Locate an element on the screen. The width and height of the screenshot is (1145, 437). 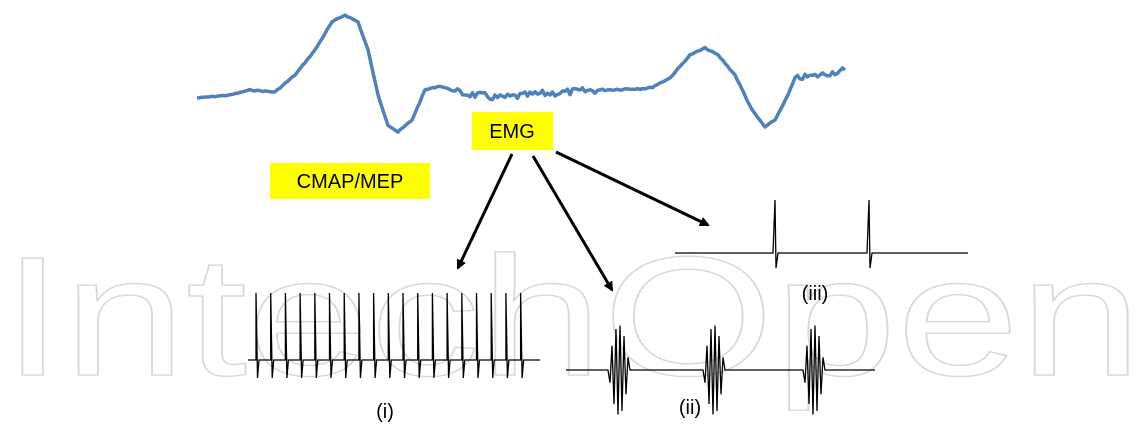
trace-i-label: (i) is located at coordinates (385, 412).